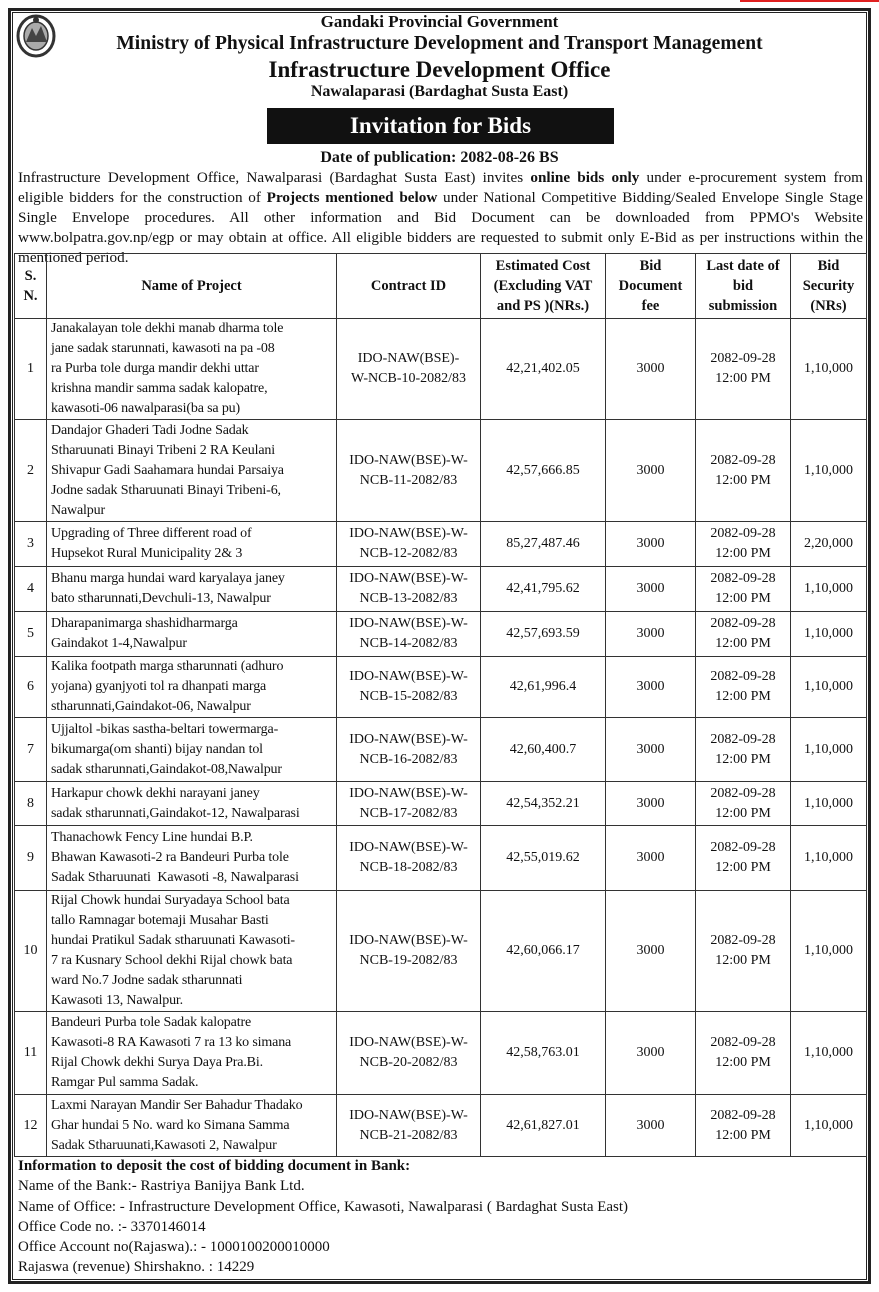  I want to click on serial-number: 6, so click(30, 687).